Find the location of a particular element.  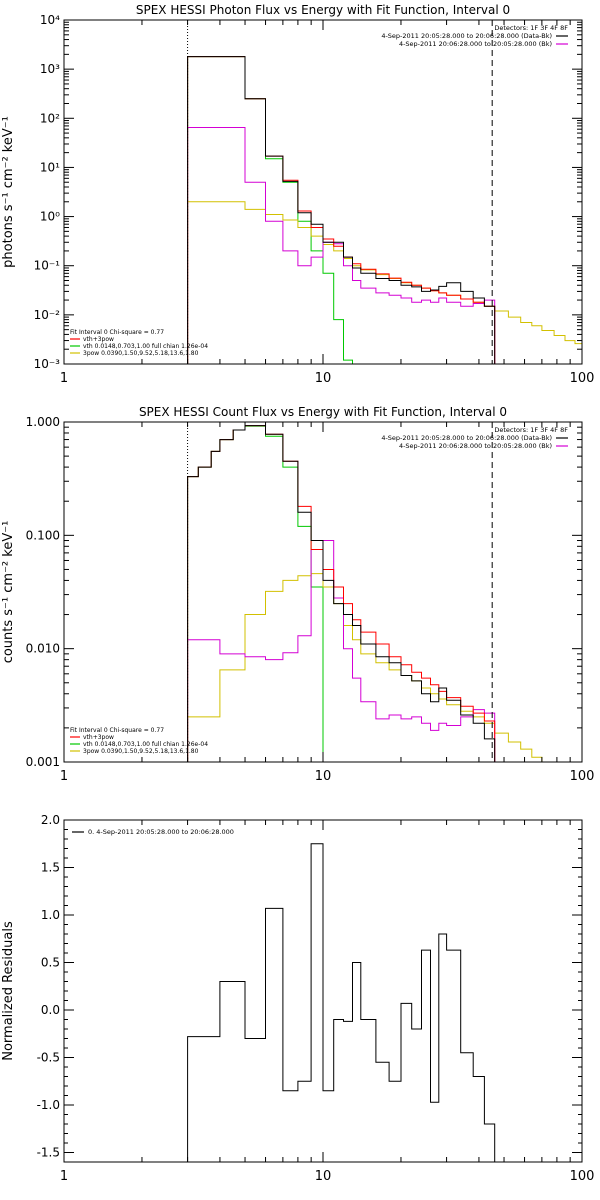

y-tick-label: 10³ is located at coordinates (50, 69).